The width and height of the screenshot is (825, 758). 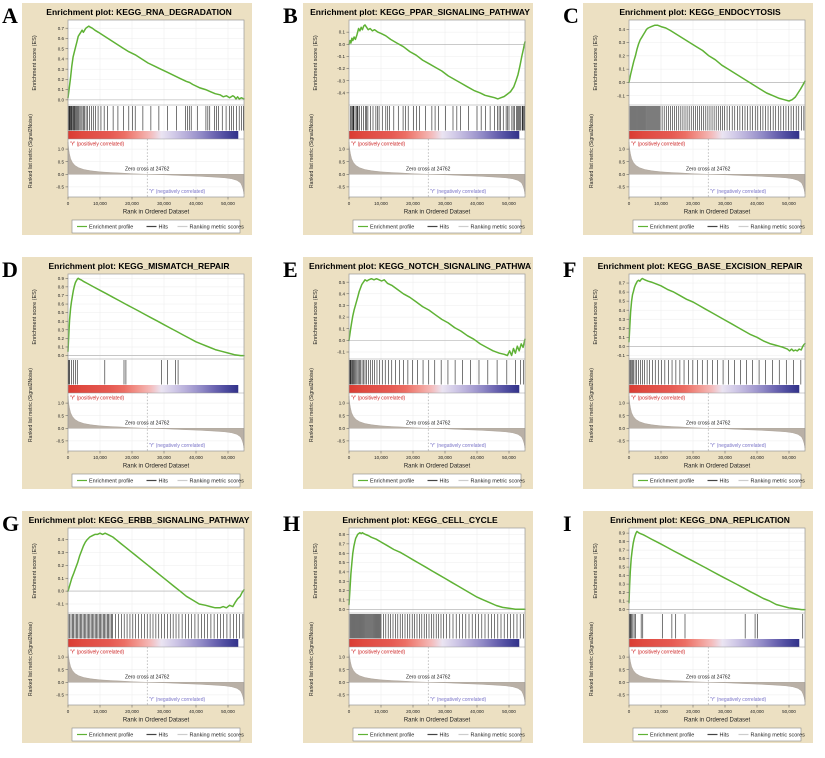 What do you see at coordinates (621, 441) in the screenshot?
I see `svg-text: -0.5` at bounding box center [621, 441].